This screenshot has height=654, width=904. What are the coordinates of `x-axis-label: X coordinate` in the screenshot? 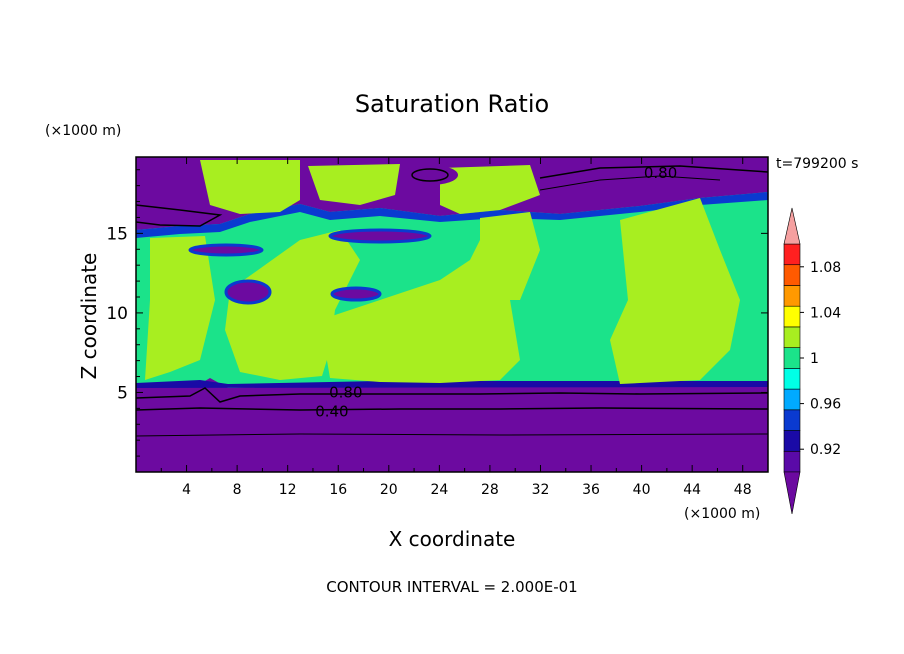 It's located at (452, 539).